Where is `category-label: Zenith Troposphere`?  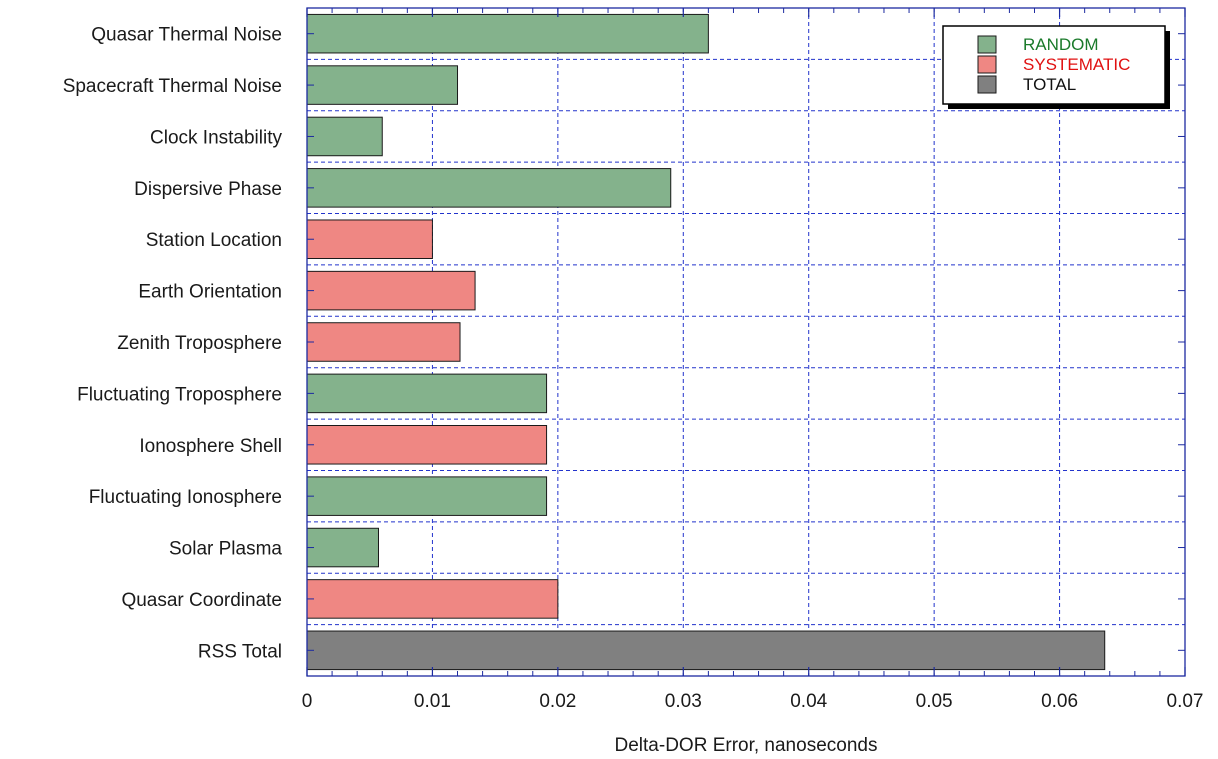 category-label: Zenith Troposphere is located at coordinates (199, 343).